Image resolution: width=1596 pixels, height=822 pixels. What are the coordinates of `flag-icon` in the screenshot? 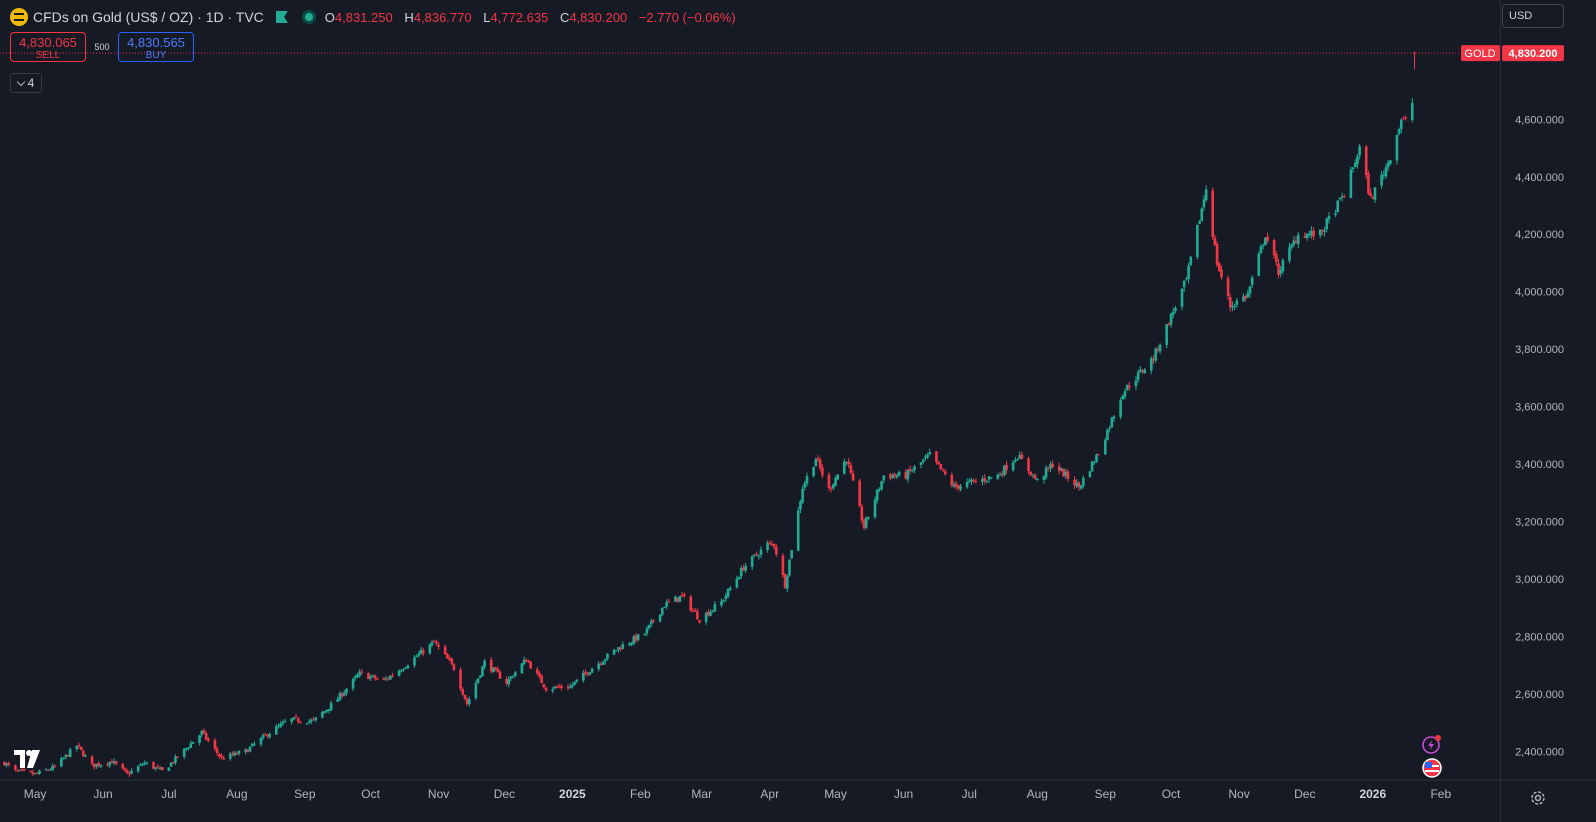 It's located at (281, 17).